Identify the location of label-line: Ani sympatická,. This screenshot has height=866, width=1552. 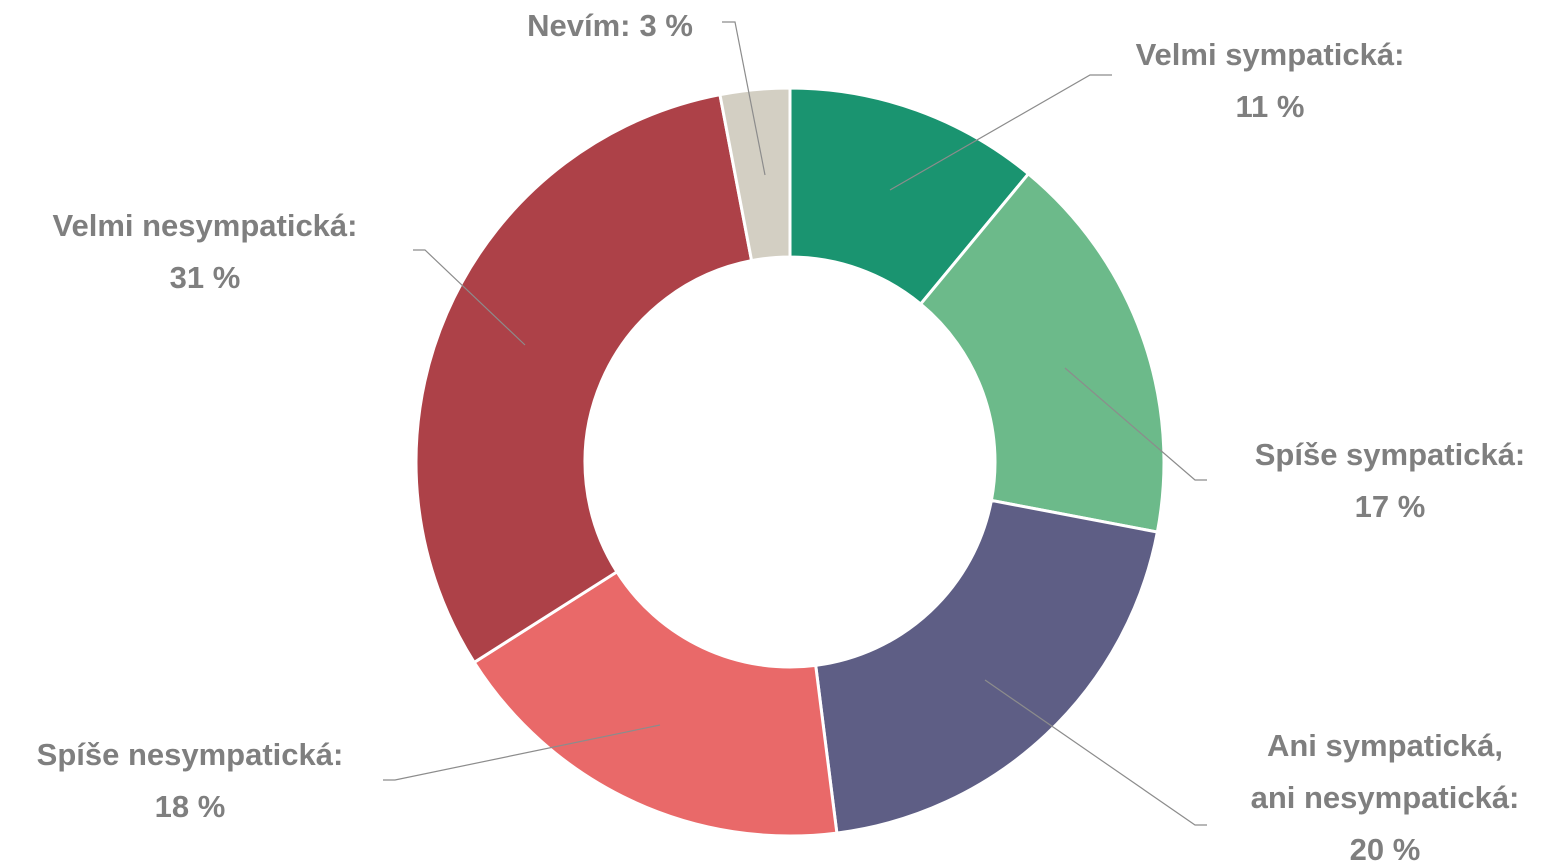
(1385, 745).